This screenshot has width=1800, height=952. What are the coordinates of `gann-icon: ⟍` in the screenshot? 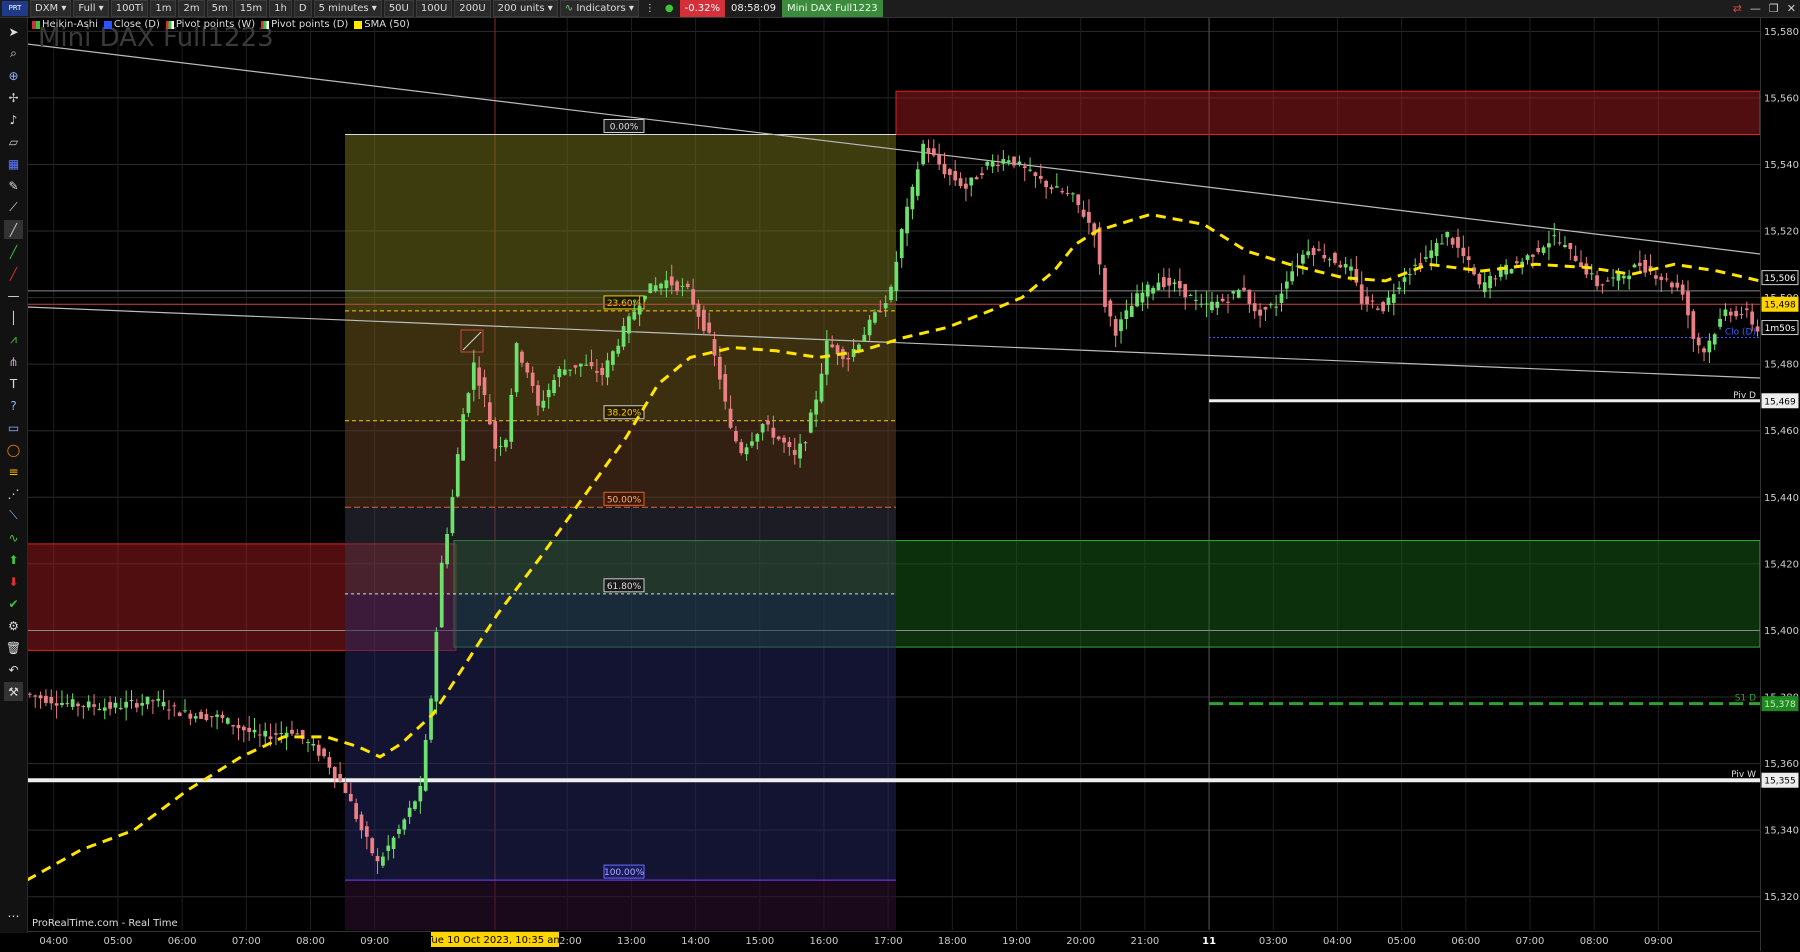 It's located at (13, 515).